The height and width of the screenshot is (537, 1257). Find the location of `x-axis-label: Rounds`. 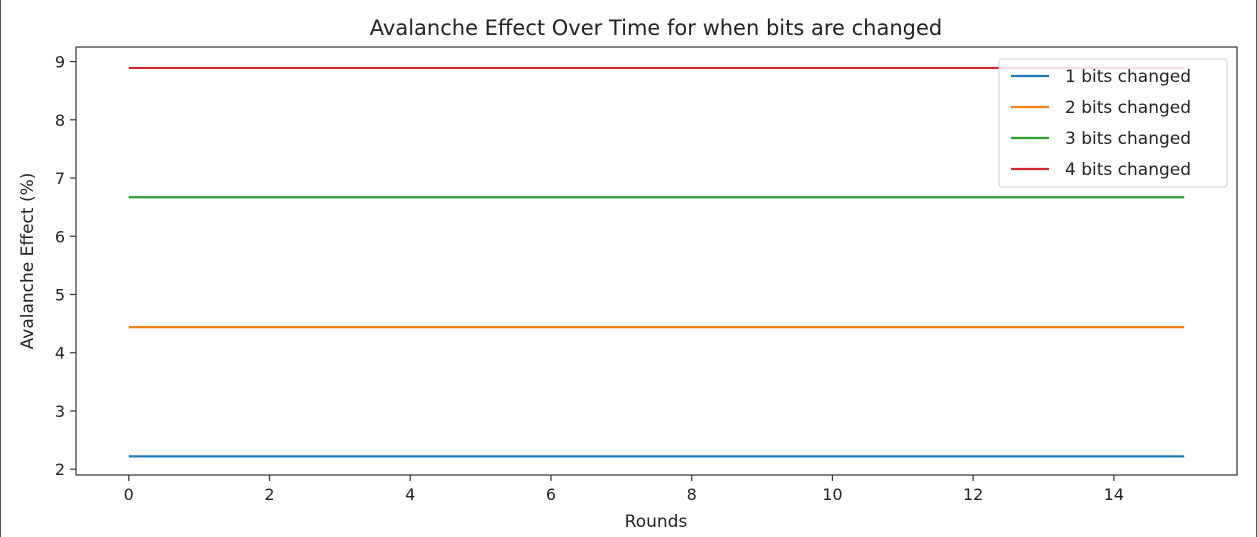

x-axis-label: Rounds is located at coordinates (656, 522).